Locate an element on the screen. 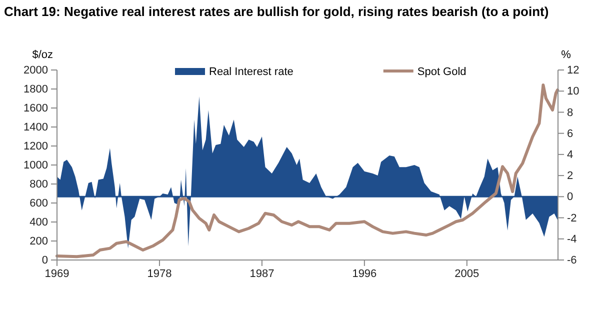 The image size is (600, 324). y-tick-label: 2000 is located at coordinates (36, 70).